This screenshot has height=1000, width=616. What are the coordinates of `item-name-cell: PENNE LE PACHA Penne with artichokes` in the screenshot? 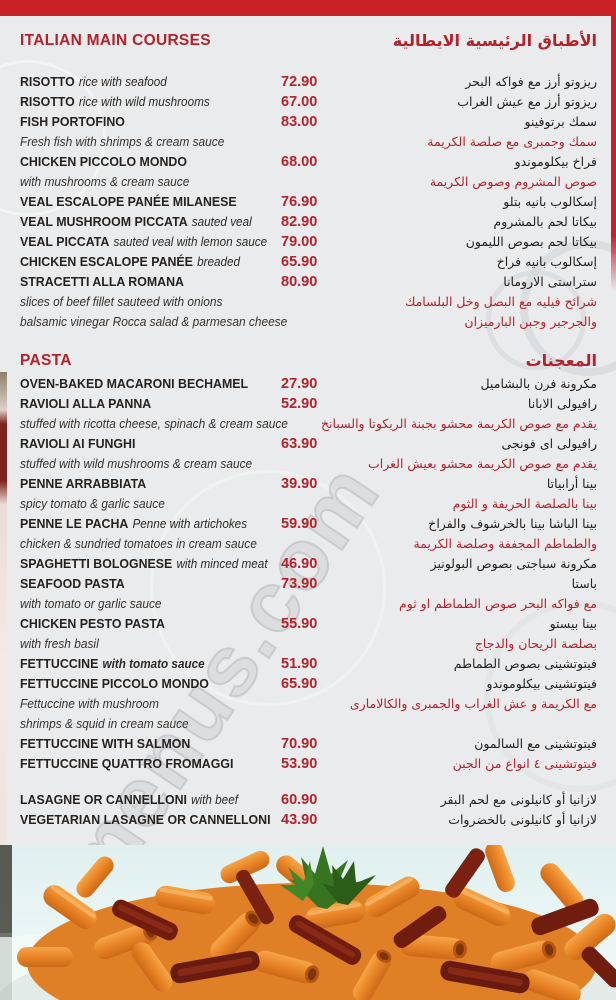 It's located at (133, 524).